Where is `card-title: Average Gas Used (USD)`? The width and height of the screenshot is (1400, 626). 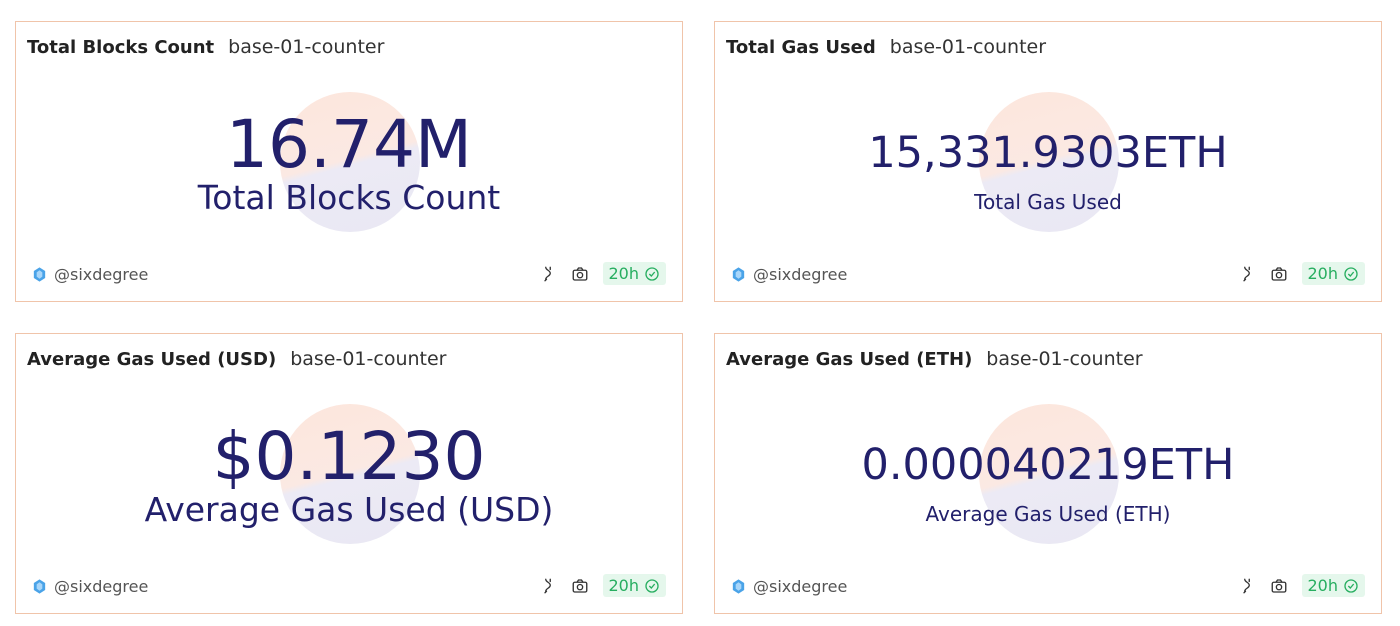 card-title: Average Gas Used (USD) is located at coordinates (152, 359).